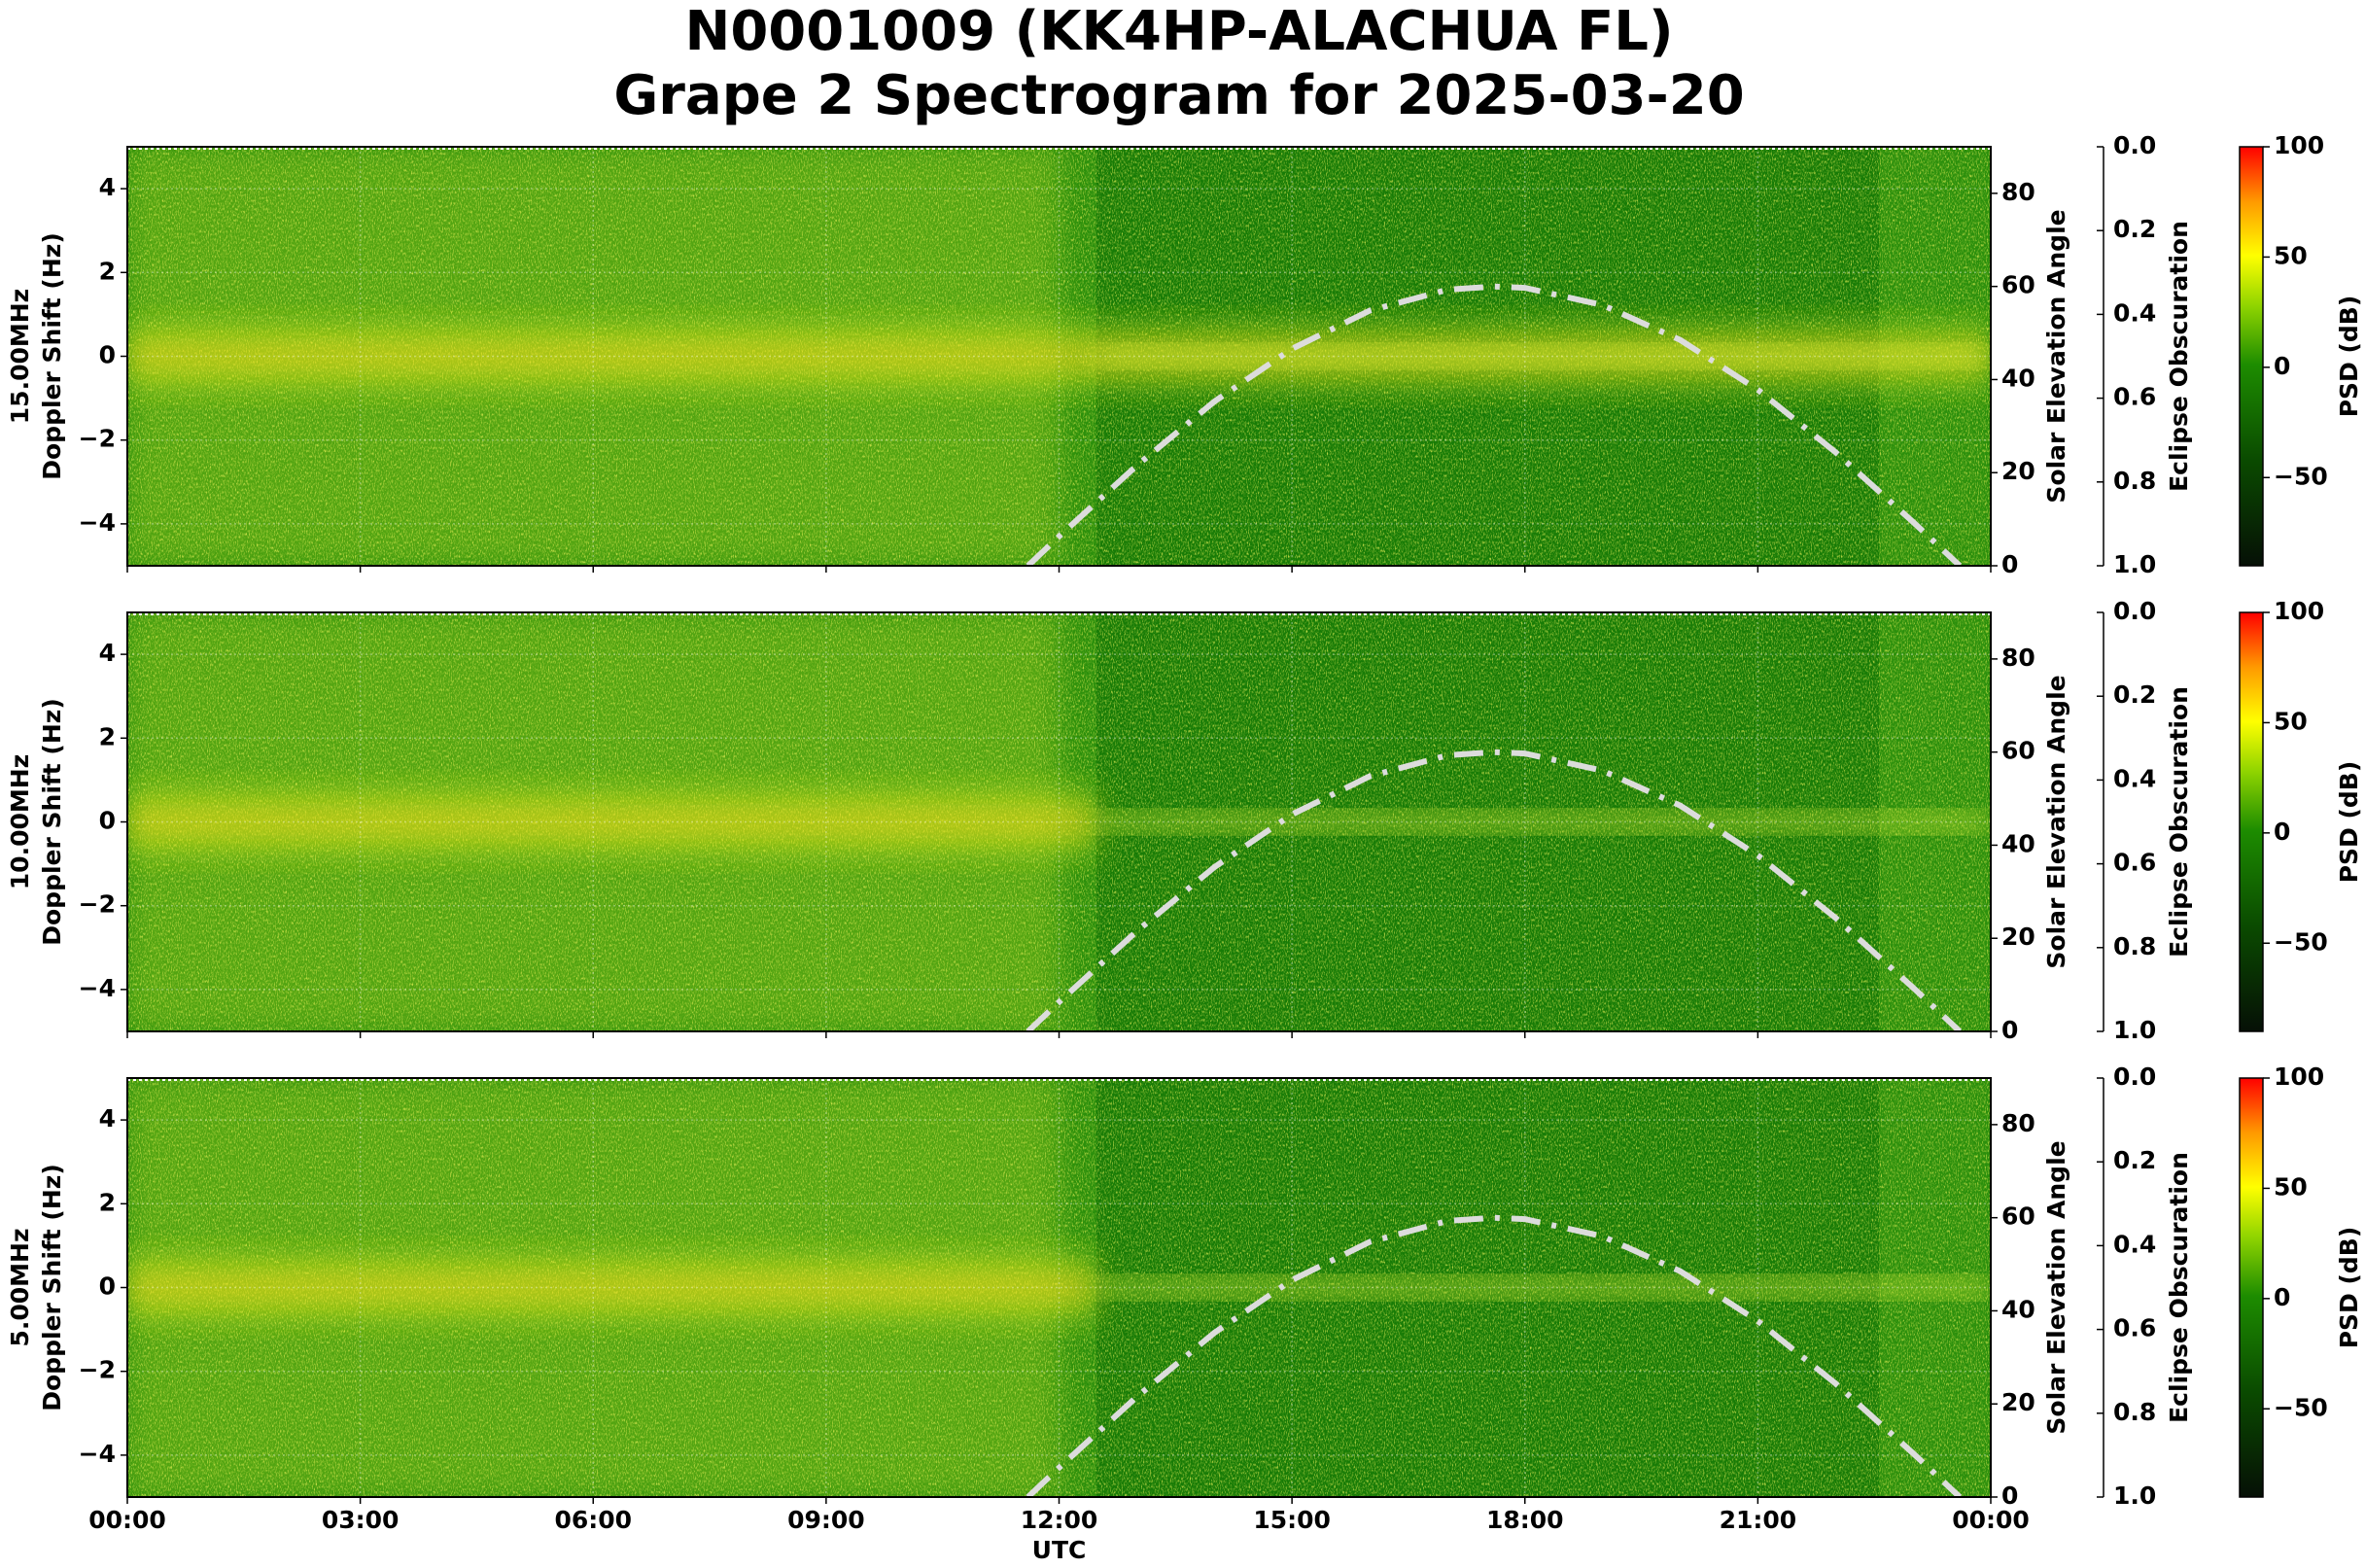 This screenshot has width=2365, height=1568. What do you see at coordinates (593, 1520) in the screenshot?
I see `x-tick-label: 06:00` at bounding box center [593, 1520].